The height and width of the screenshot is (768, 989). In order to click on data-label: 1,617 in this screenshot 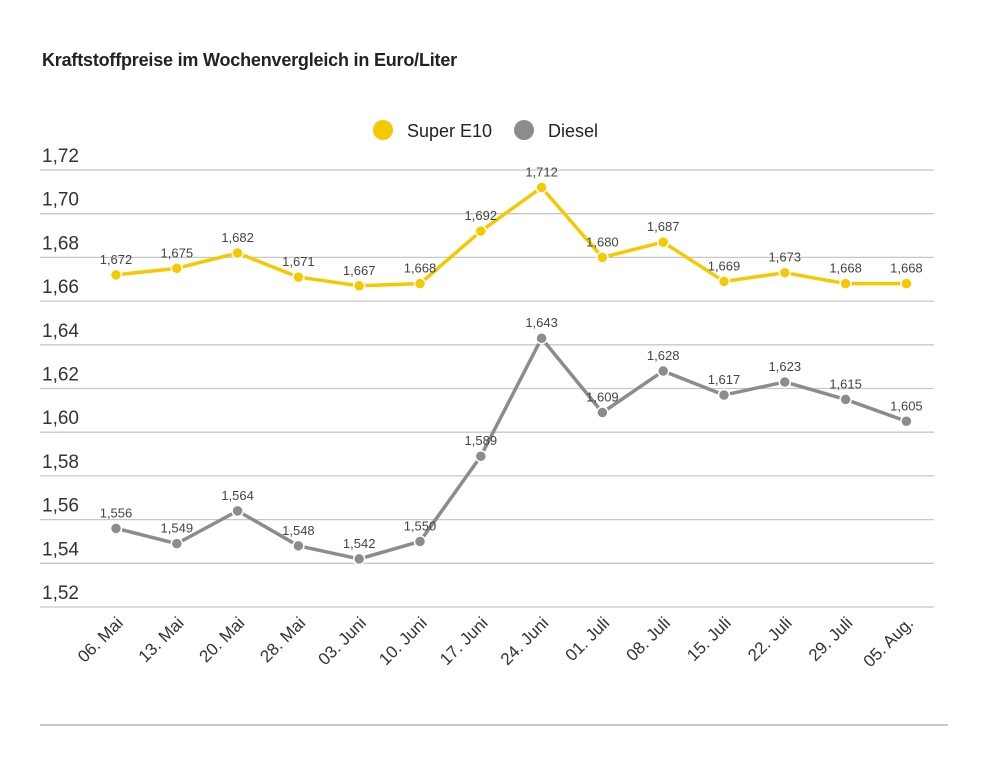, I will do `click(724, 379)`.